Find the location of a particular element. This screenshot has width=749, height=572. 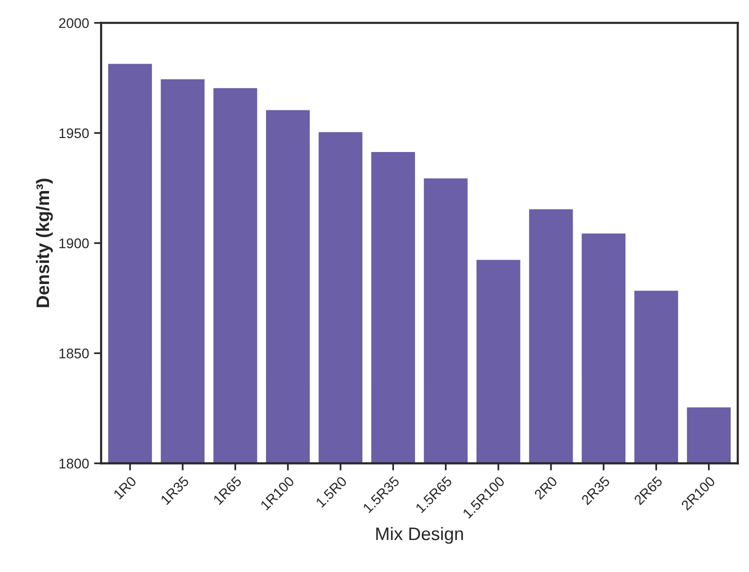

y-tick-label: 2000 is located at coordinates (74, 23).